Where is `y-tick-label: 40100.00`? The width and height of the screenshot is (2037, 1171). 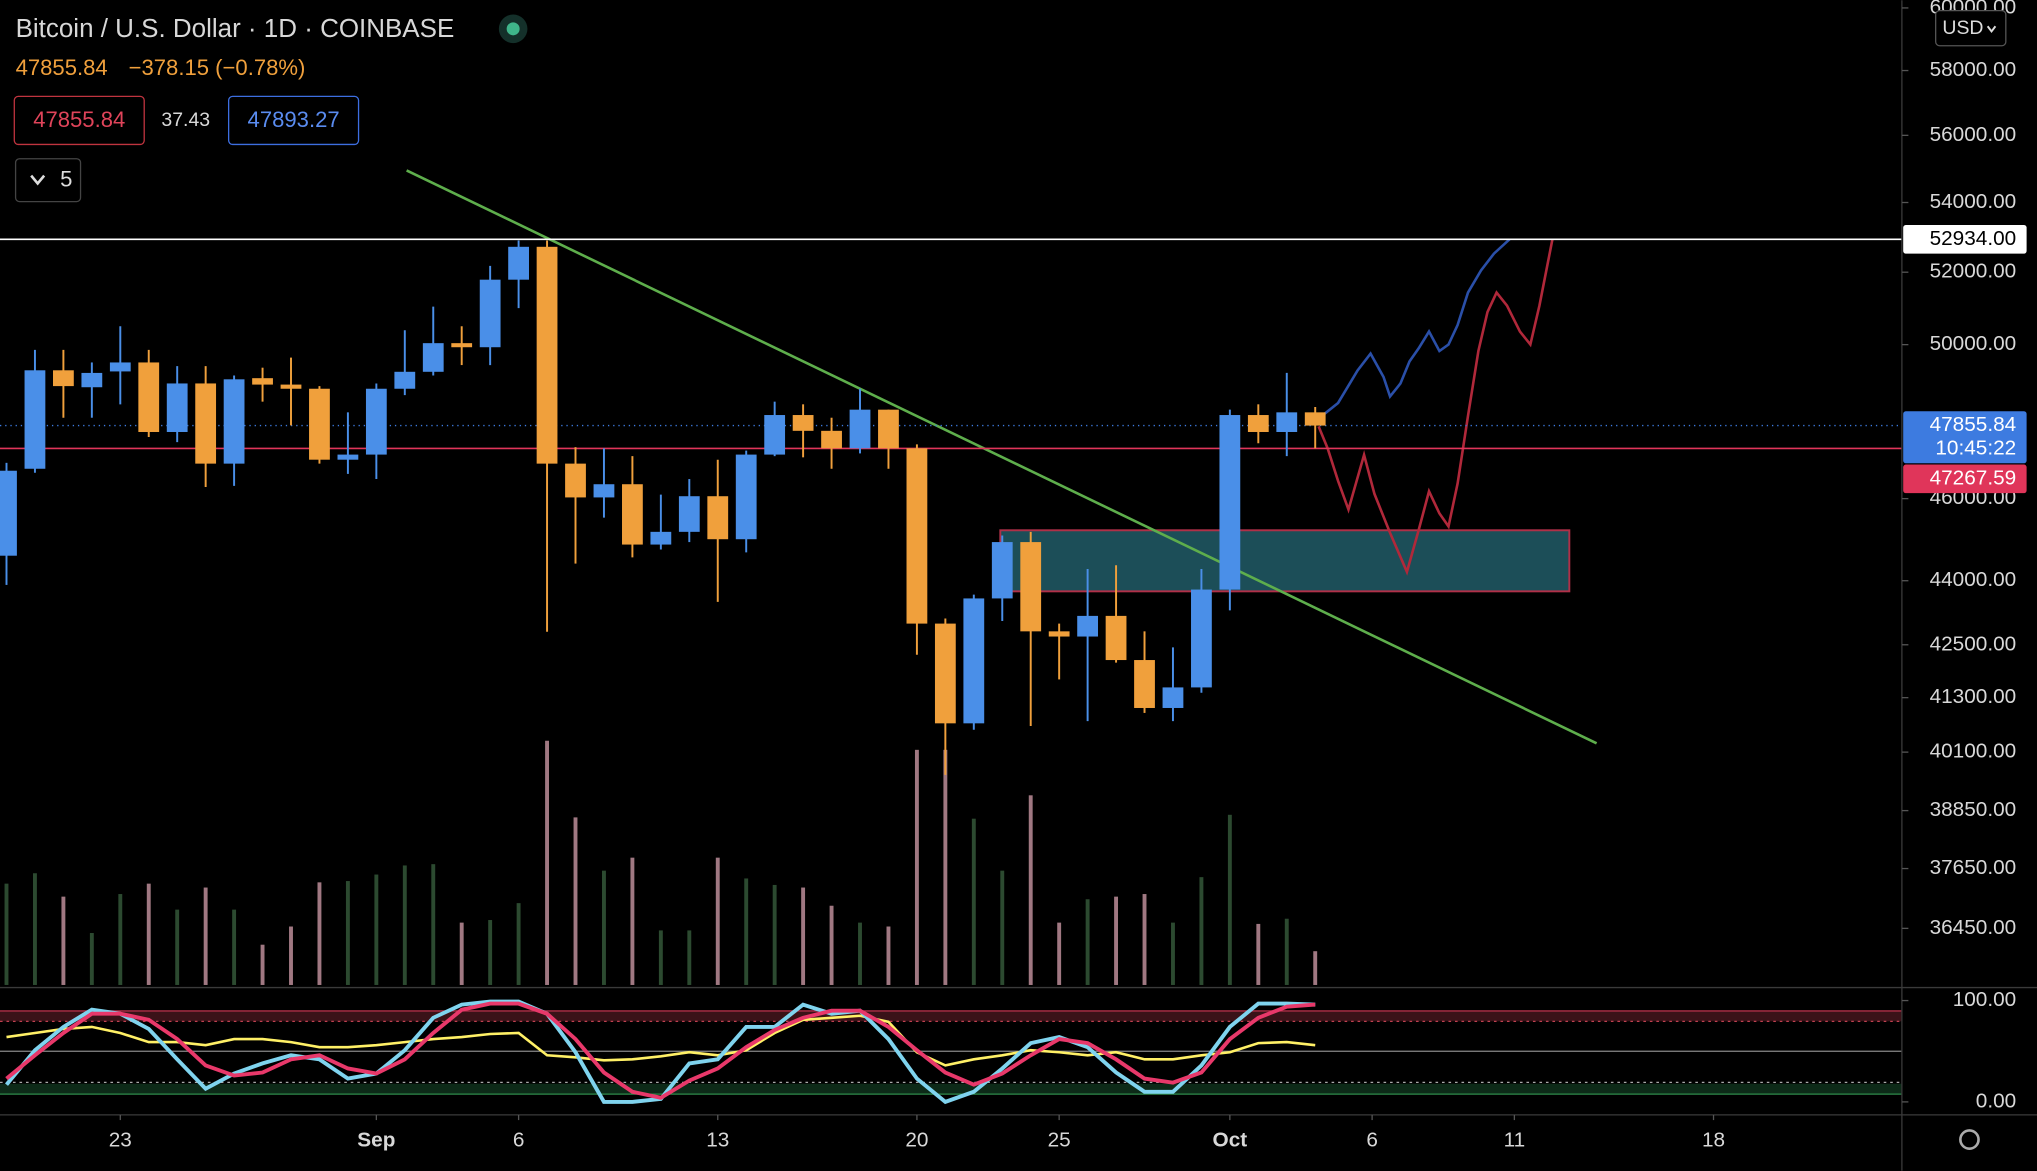 y-tick-label: 40100.00 is located at coordinates (1973, 751).